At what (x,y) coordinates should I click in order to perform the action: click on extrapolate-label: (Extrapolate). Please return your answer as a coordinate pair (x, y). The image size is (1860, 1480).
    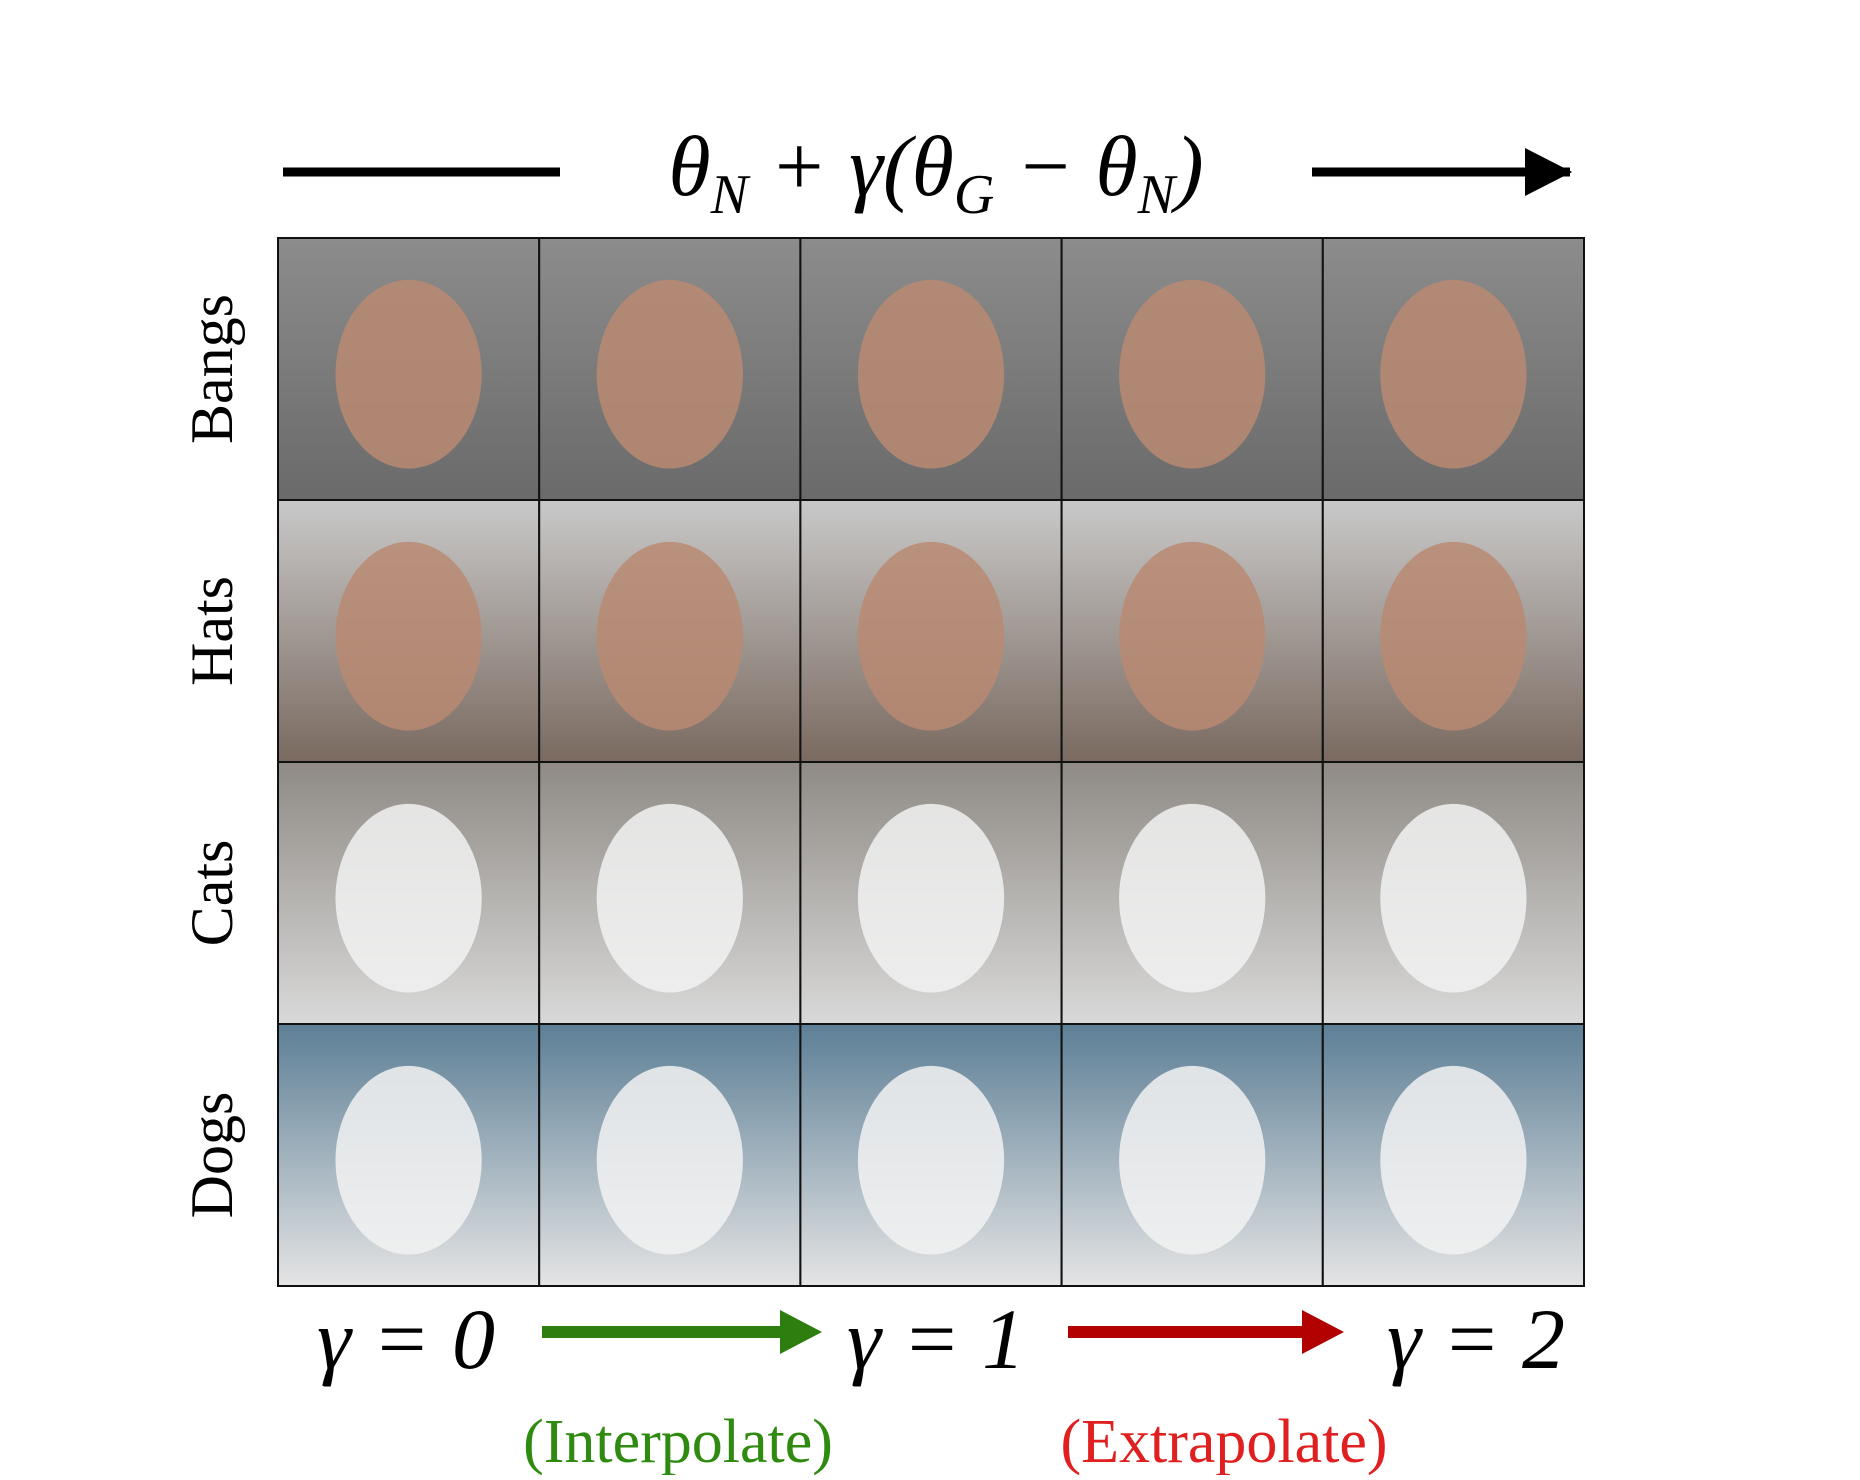
    Looking at the image, I should click on (1223, 1441).